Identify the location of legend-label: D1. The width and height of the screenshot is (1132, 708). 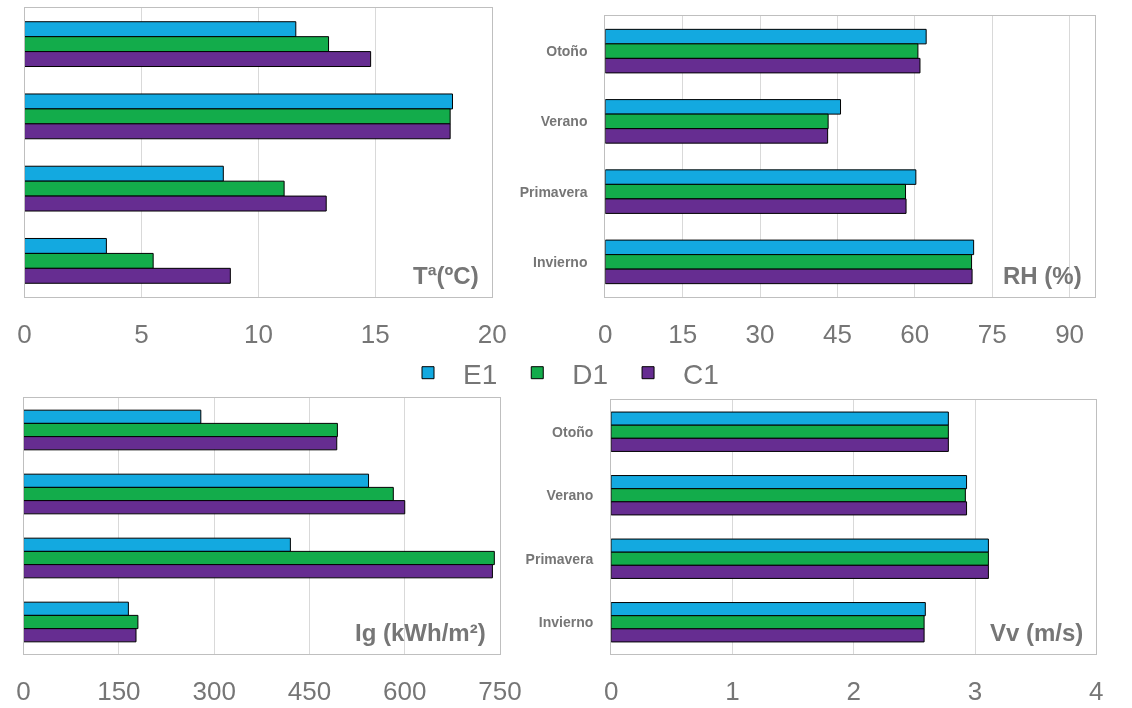
(590, 374).